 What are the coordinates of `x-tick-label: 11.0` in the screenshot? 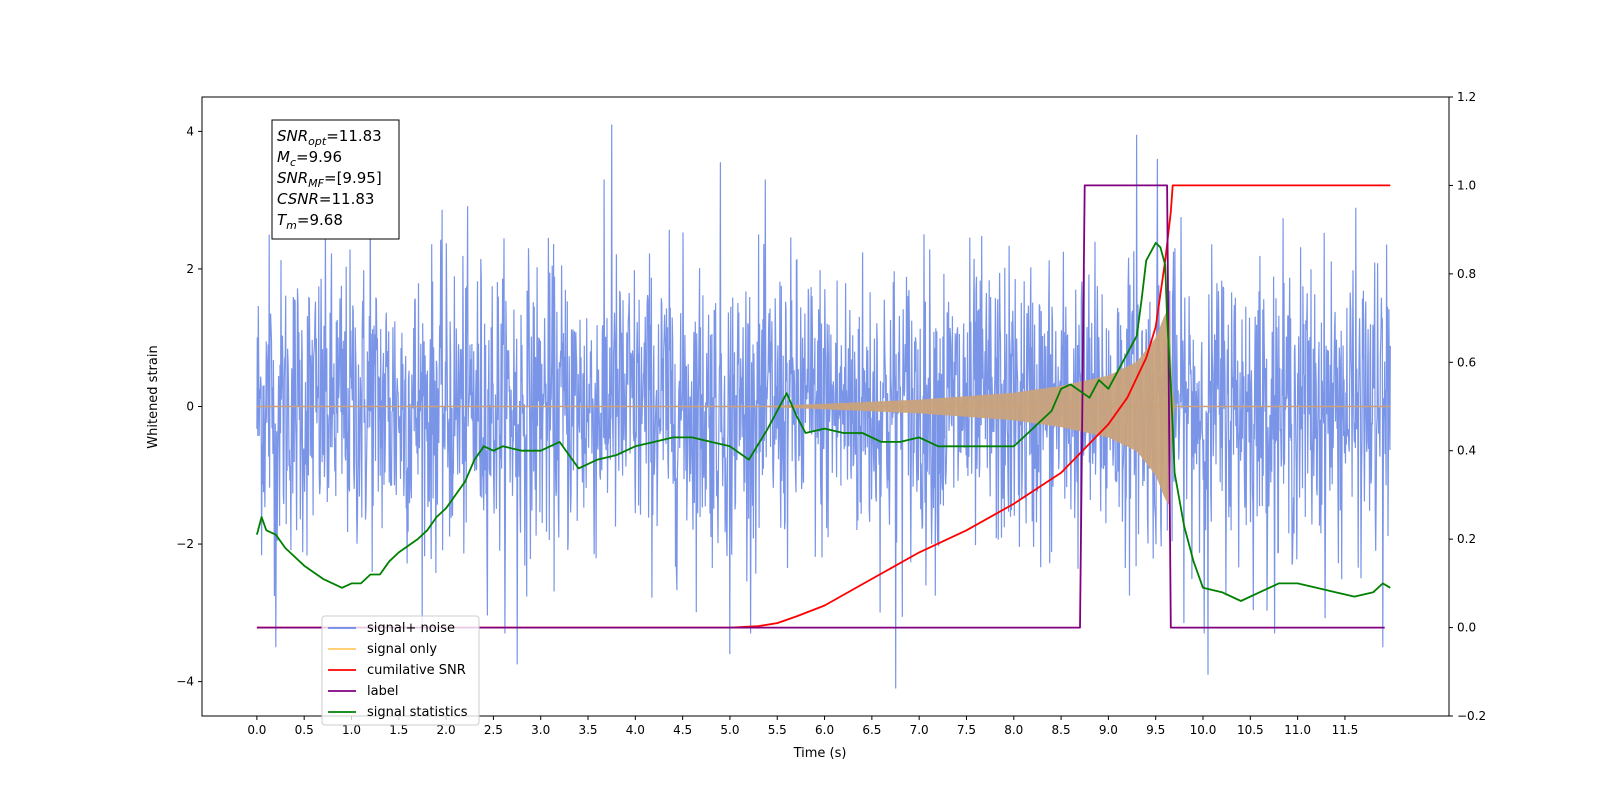 It's located at (1297, 730).